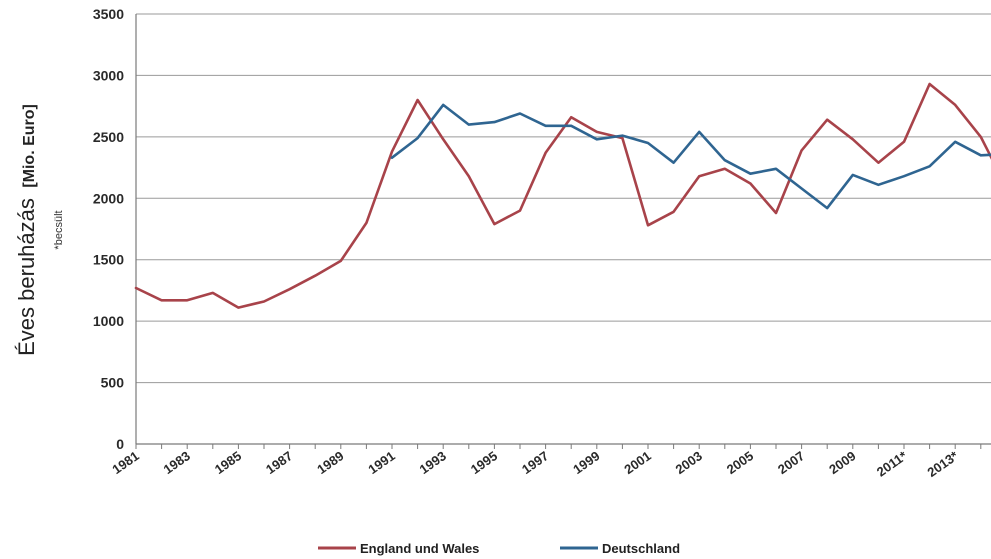  I want to click on y-axis-note-group: *becsült, so click(59, 229).